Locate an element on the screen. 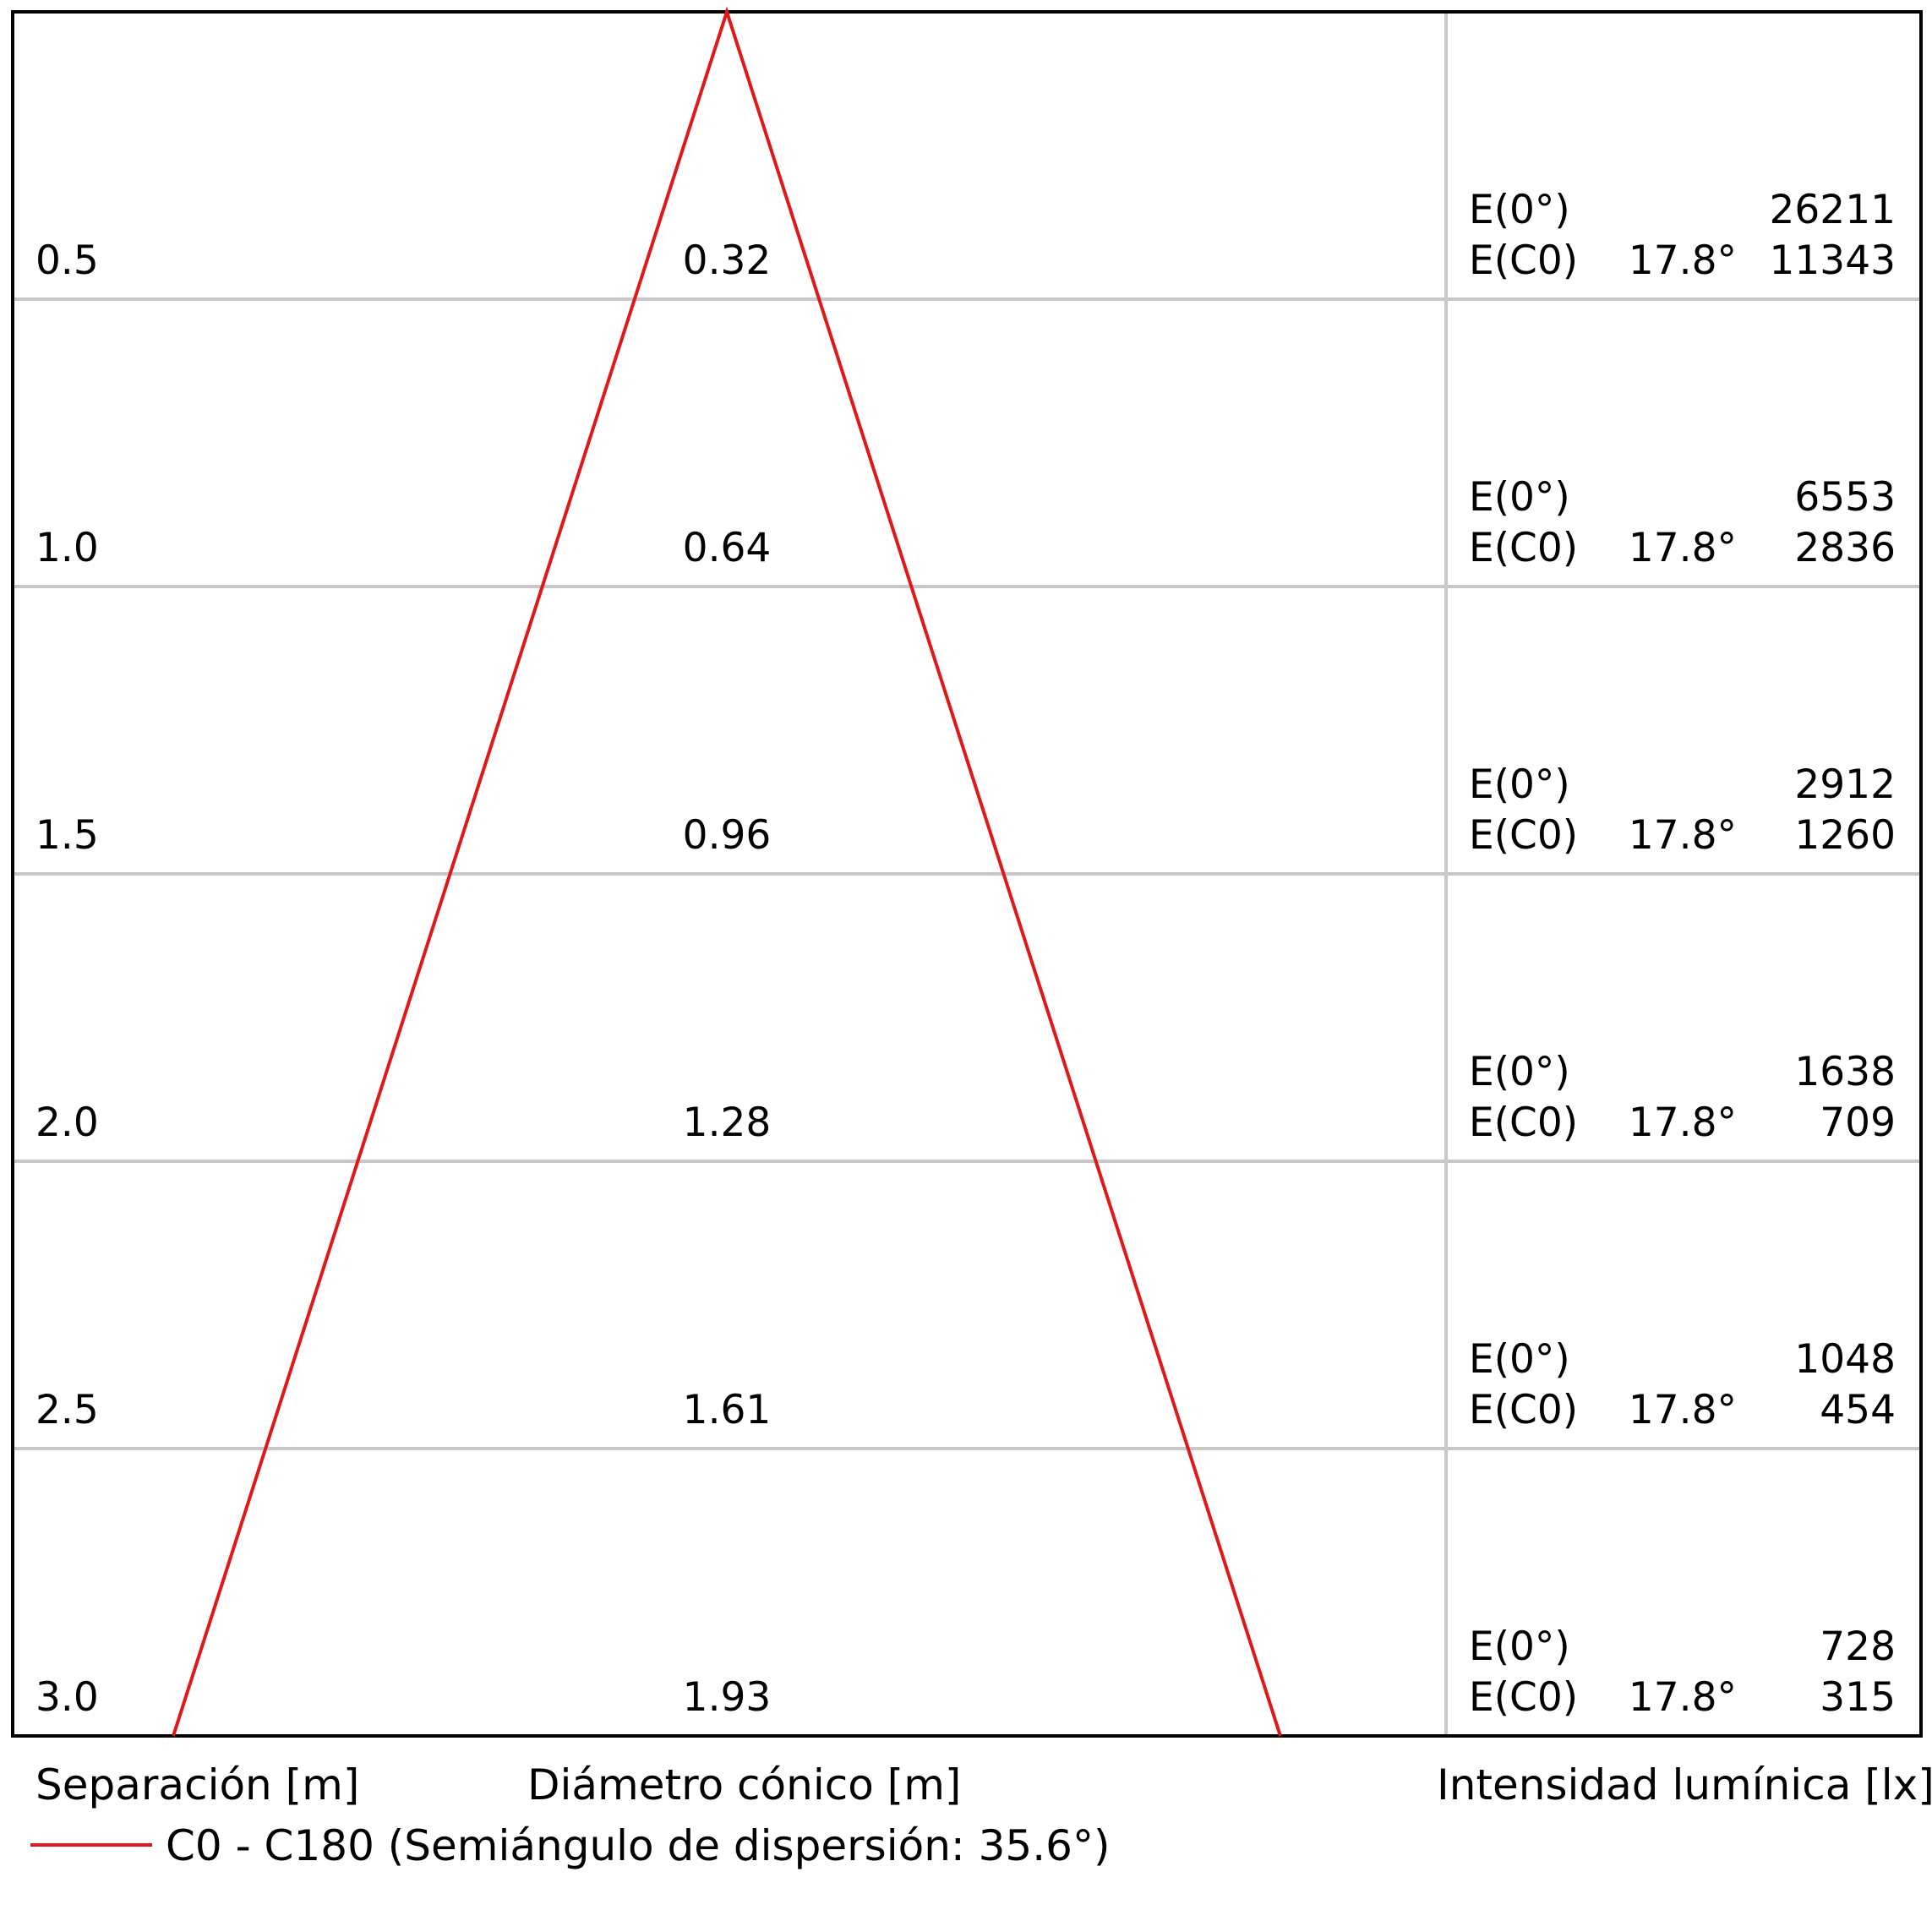 This screenshot has height=1932, width=1932. diameter-caption: Diámetro cónico [m] is located at coordinates (744, 1784).